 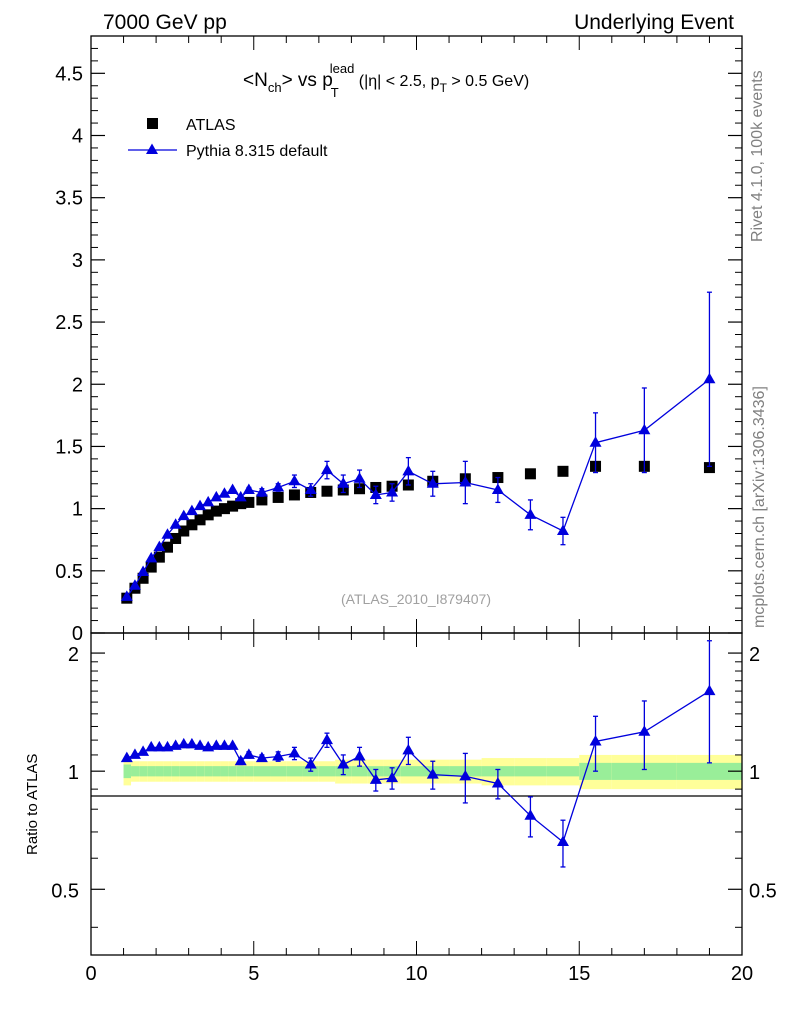 What do you see at coordinates (165, 22) in the screenshot?
I see `header-left: 7000 GeV pp` at bounding box center [165, 22].